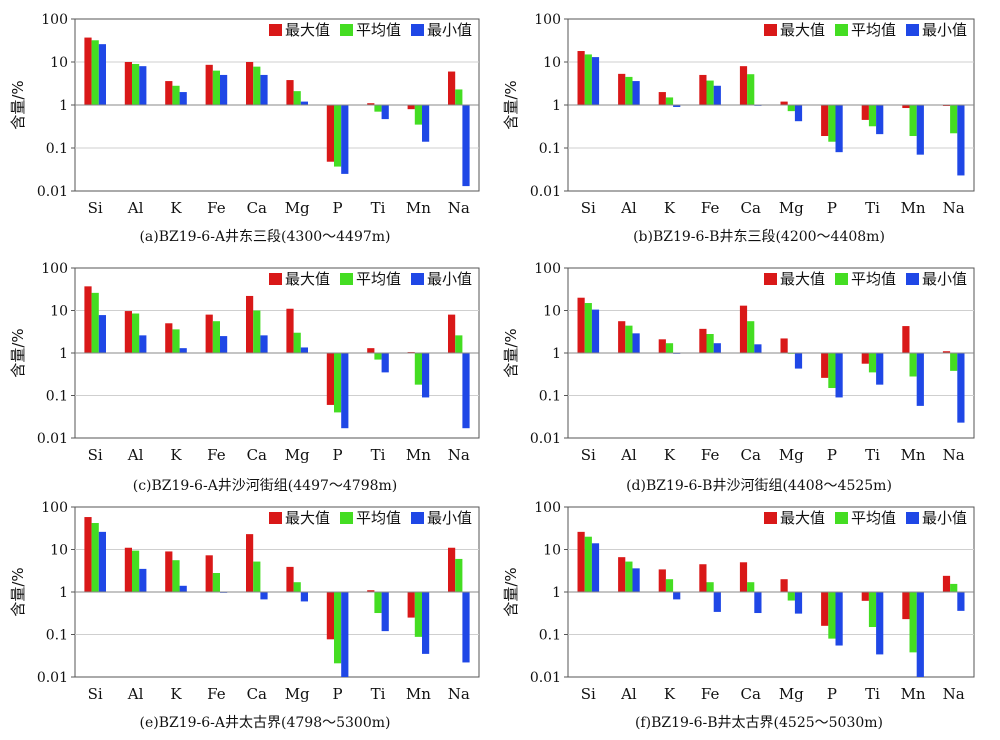 This screenshot has height=740, width=1000. Describe the element at coordinates (338, 455) in the screenshot. I see `x-tick-label: P` at that location.